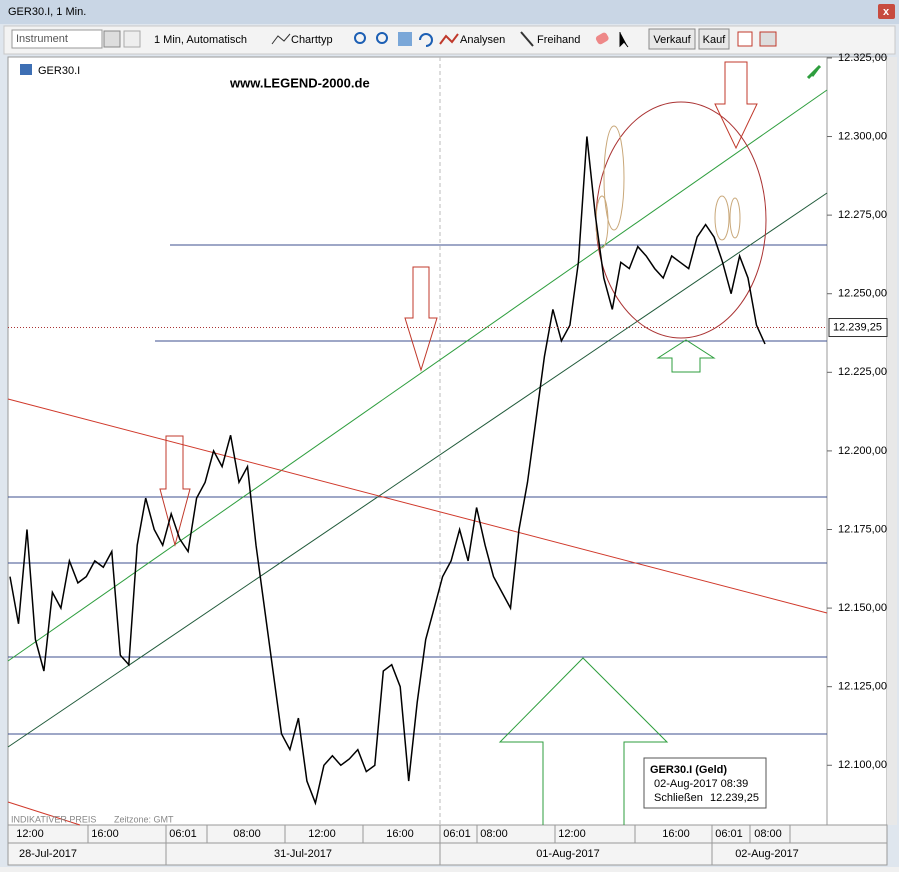 Image resolution: width=899 pixels, height=872 pixels. Describe the element at coordinates (112, 39) in the screenshot. I see `instrument-button` at that location.